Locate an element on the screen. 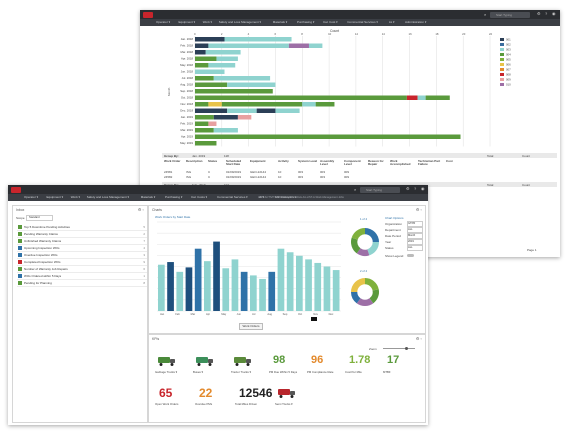  x-tick-label: Jul is located at coordinates (254, 314).